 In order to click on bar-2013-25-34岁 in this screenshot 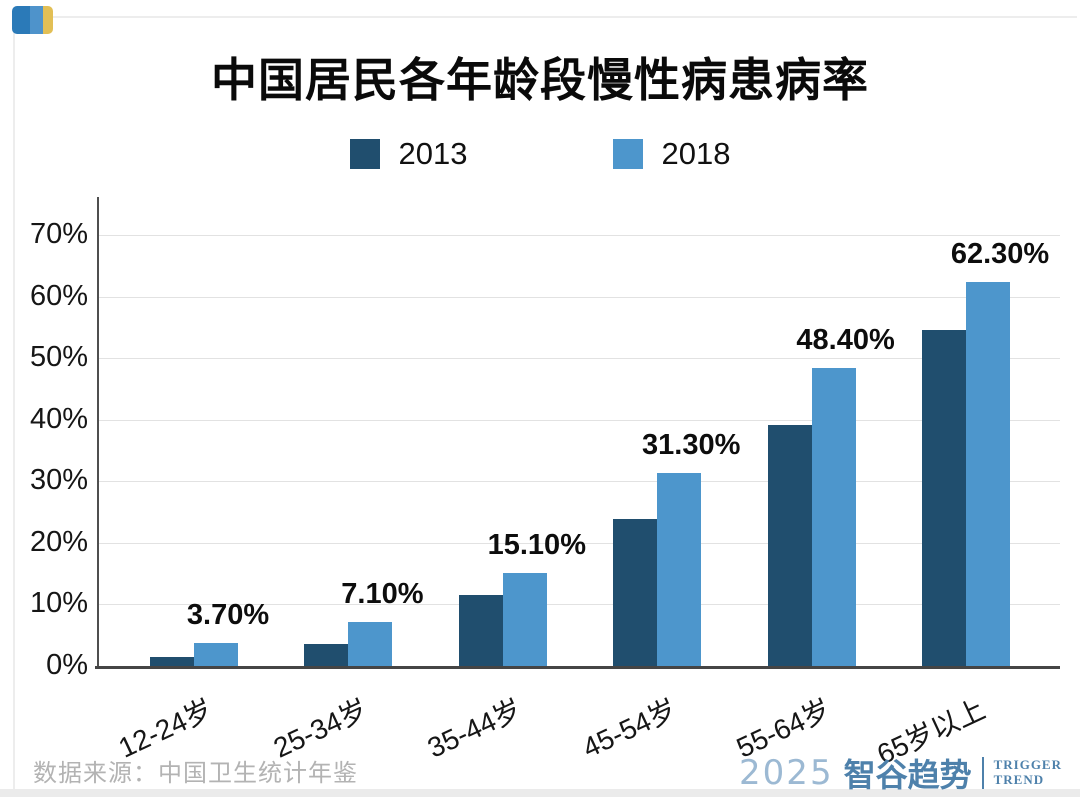, I will do `click(326, 654)`.